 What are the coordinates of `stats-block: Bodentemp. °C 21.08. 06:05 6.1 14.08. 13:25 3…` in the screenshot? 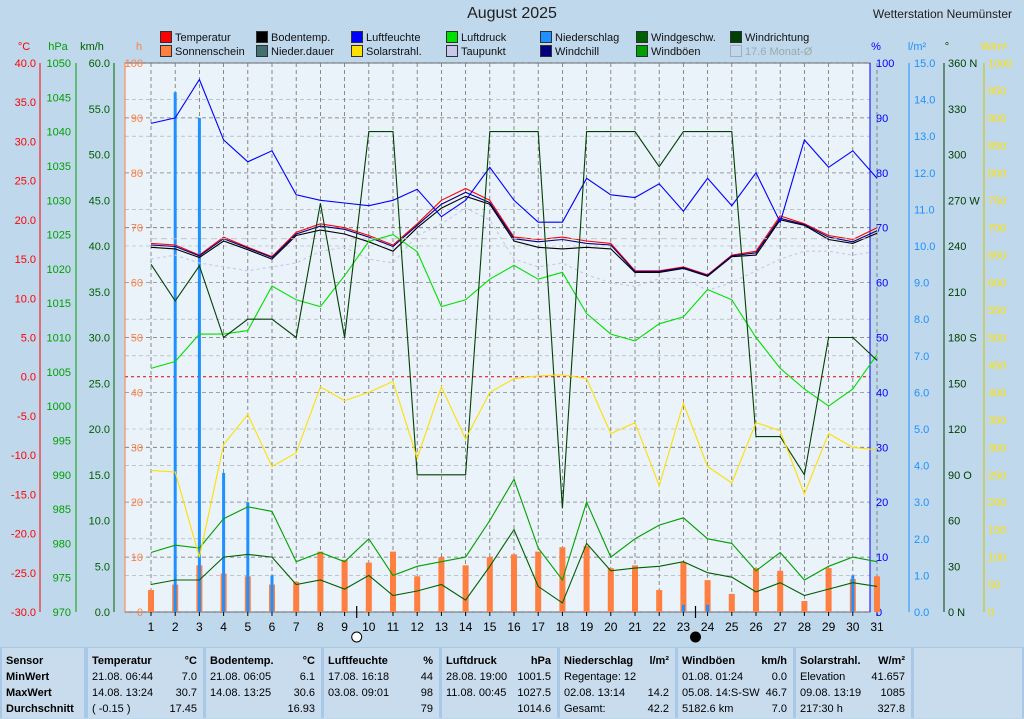 It's located at (263, 683).